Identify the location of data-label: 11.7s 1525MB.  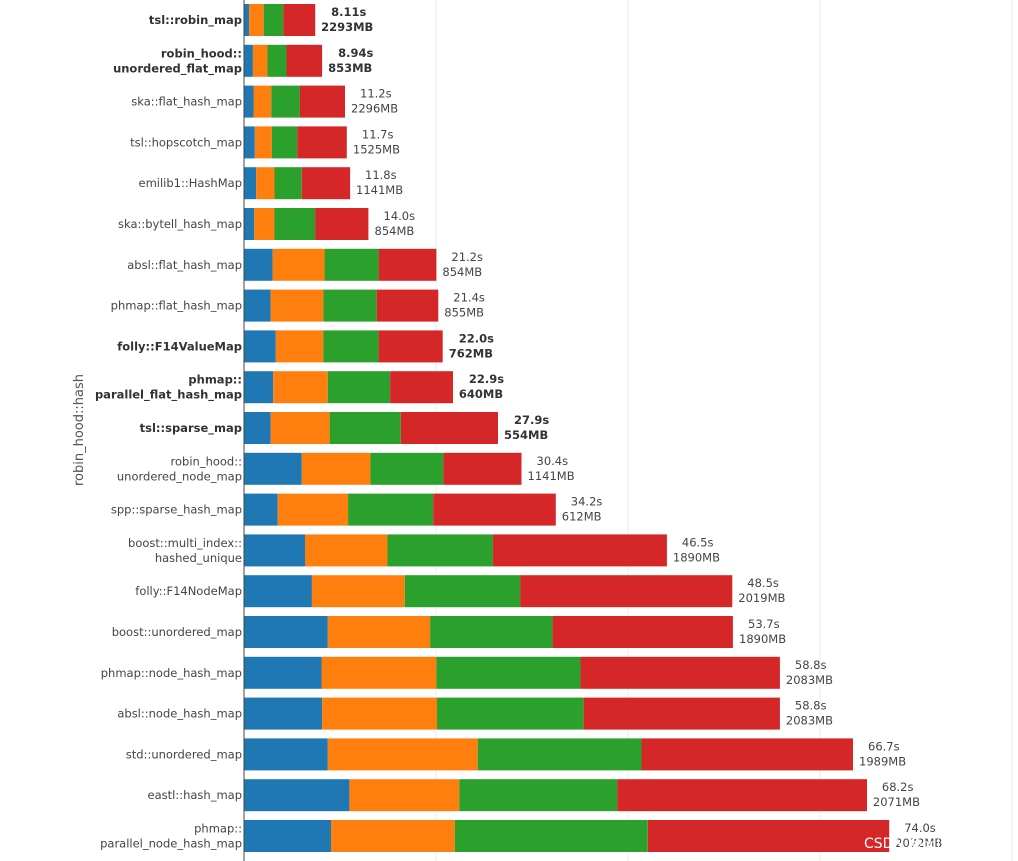
(376, 141).